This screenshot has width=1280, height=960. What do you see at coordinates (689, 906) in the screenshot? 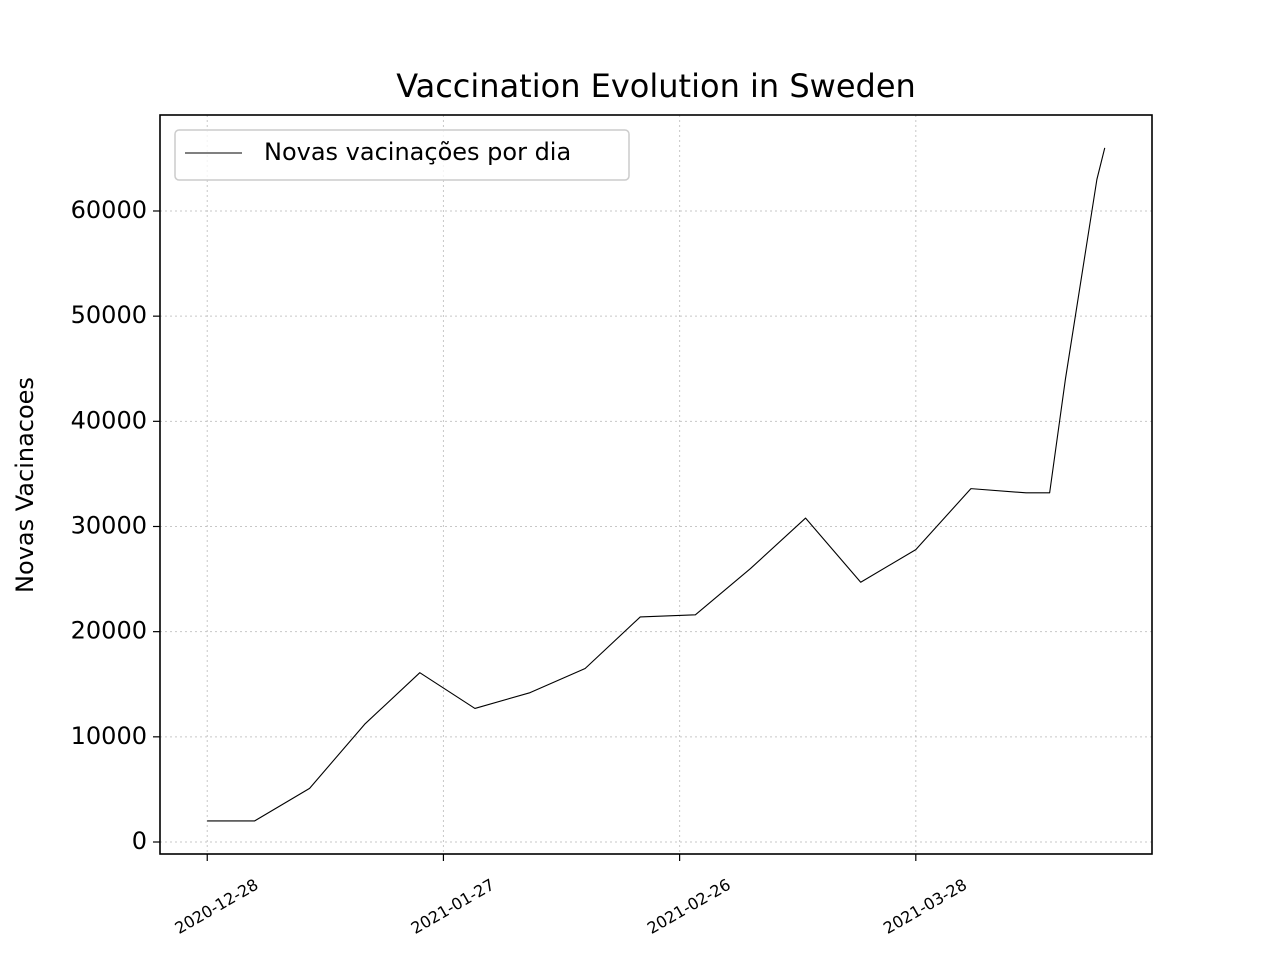
I see `x-tick-label: 2021-02-26` at bounding box center [689, 906].